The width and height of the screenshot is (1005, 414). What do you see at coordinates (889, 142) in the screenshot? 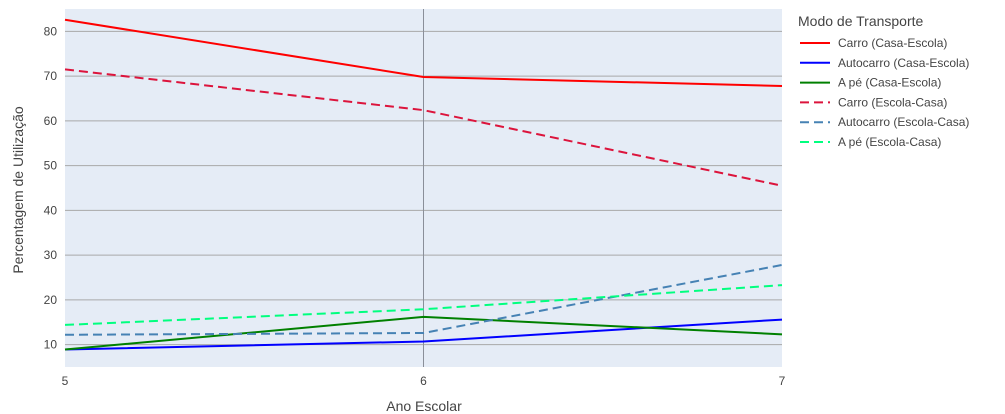
I see `legend-item-label: A pé (Escola-Casa)` at bounding box center [889, 142].